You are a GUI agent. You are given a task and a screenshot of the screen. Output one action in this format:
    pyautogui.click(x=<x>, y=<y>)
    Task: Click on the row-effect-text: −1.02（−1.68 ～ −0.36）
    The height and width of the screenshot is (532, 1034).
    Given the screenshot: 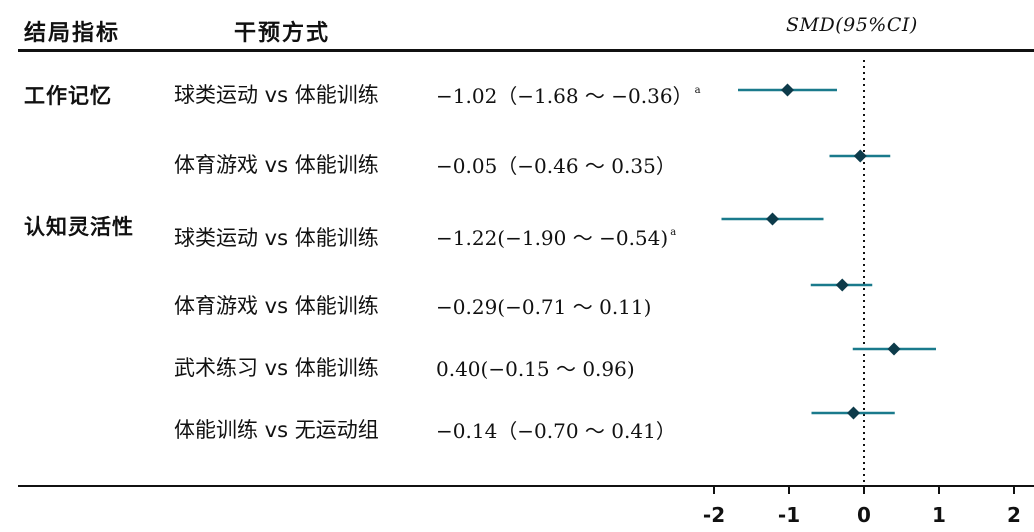 What is the action you would take?
    pyautogui.click(x=564, y=96)
    